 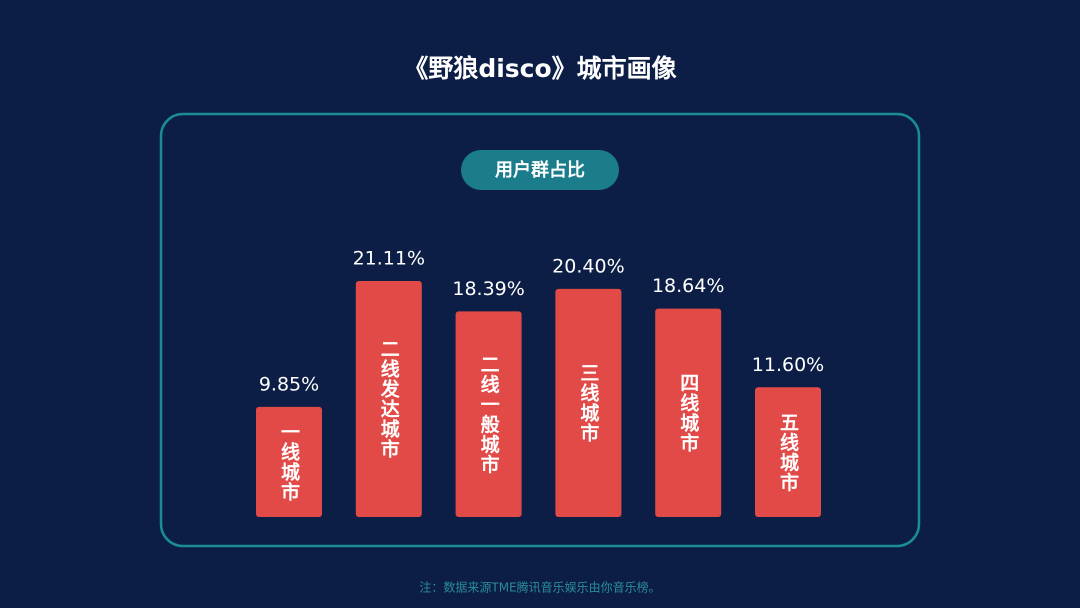 I want to click on footnote: 注：数据来源TME腾讯音乐娱乐由你音乐榜。, so click(x=539, y=587).